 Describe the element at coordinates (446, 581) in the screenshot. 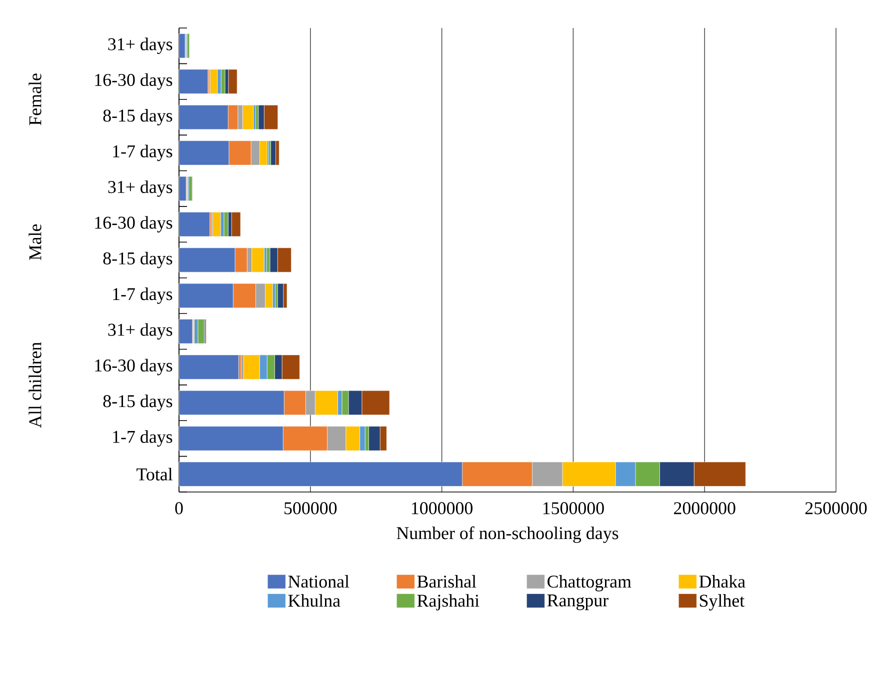

I see `legend-label: Barishal` at that location.